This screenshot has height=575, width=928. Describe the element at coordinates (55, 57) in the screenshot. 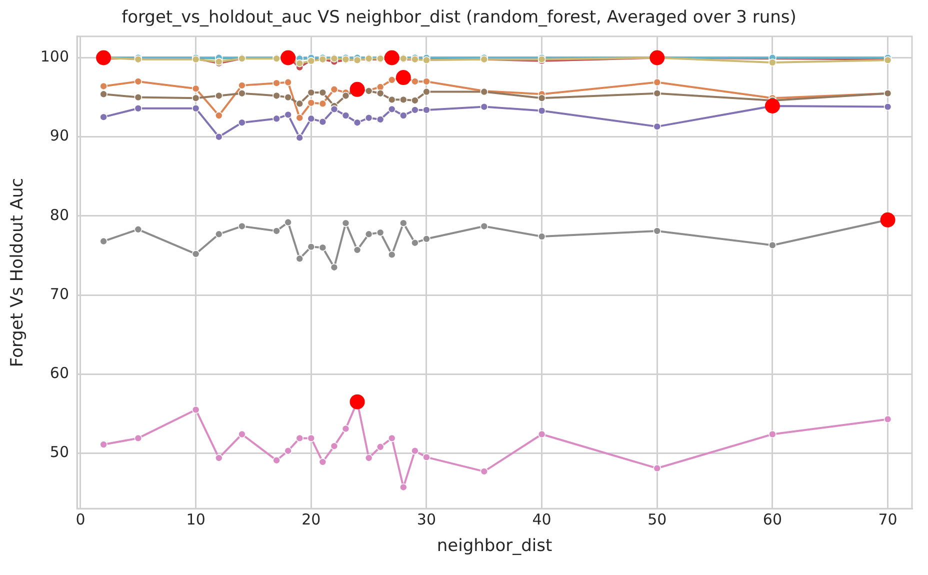

I see `y-tick-label: 100` at that location.